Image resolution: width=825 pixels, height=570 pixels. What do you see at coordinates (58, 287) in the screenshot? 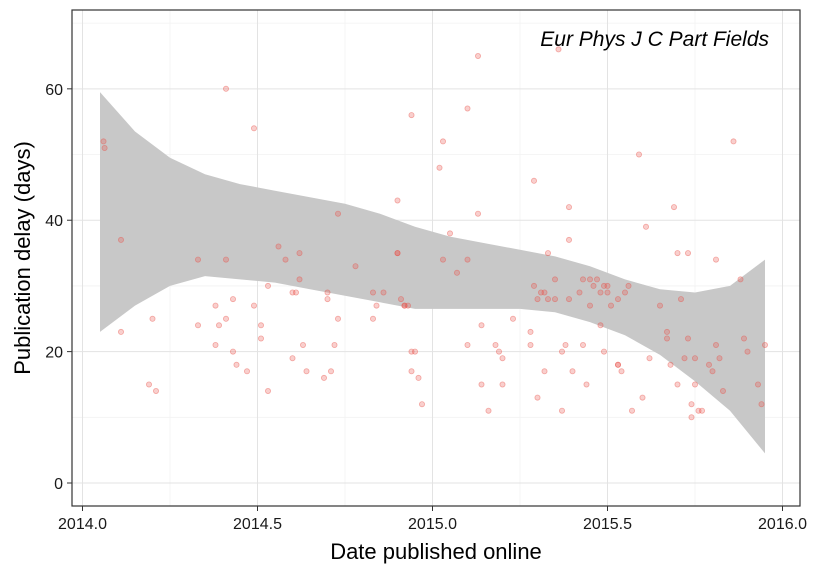
I see `y-axis-ticks: 0 20 40 60` at bounding box center [58, 287].